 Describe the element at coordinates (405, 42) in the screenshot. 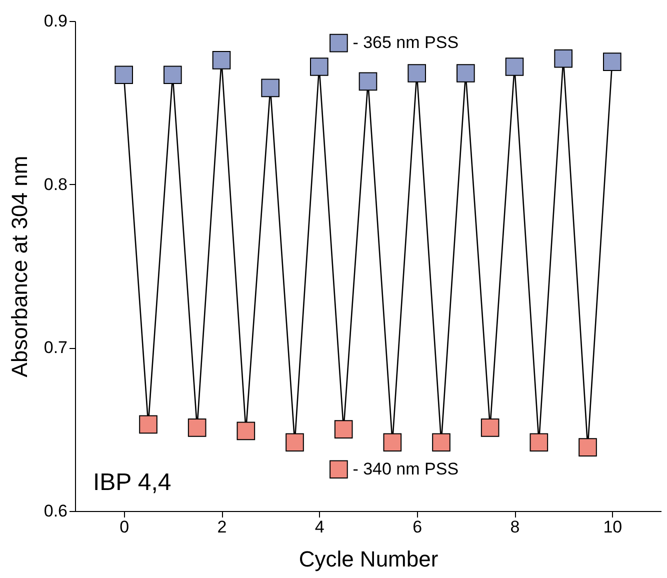

I see `legend-label: - 365 nm PSS` at that location.